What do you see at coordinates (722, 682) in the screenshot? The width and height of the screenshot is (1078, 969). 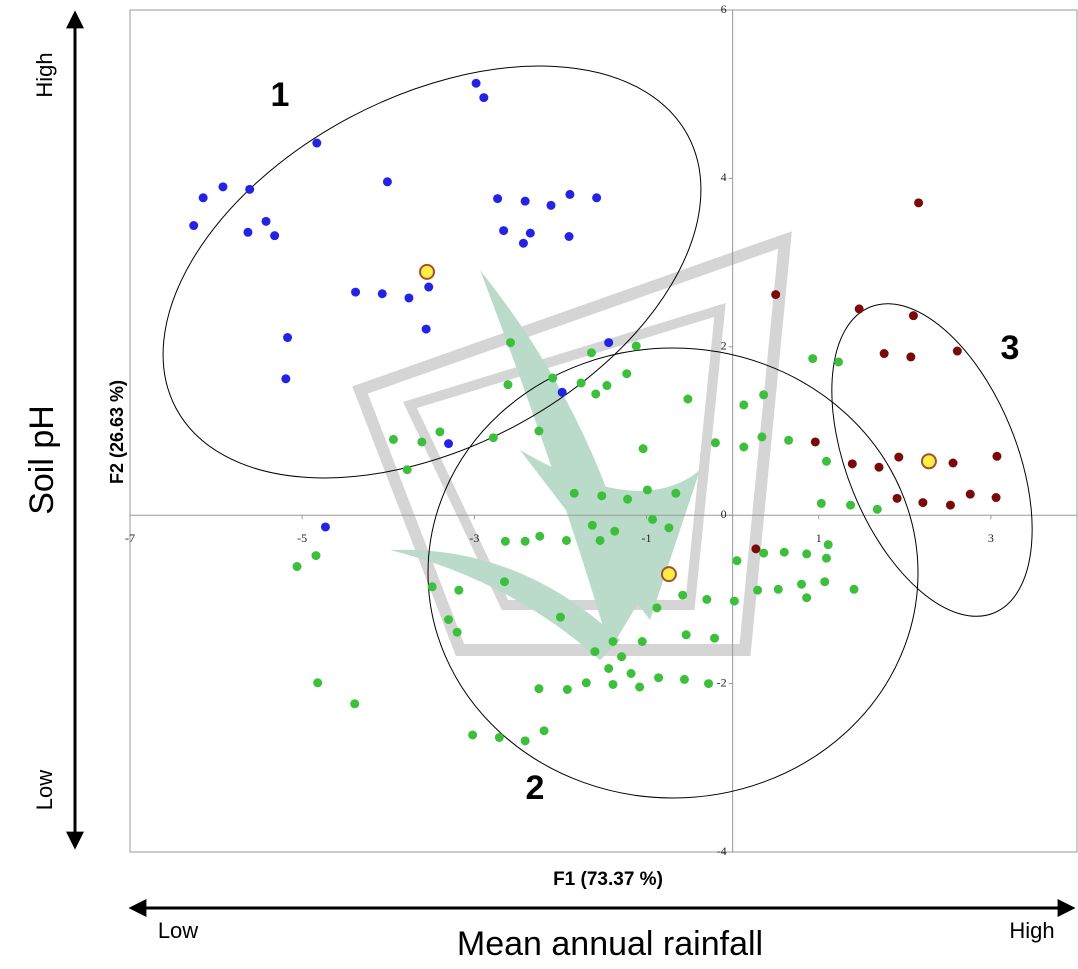 I see `y-tick-label: -2` at bounding box center [722, 682].